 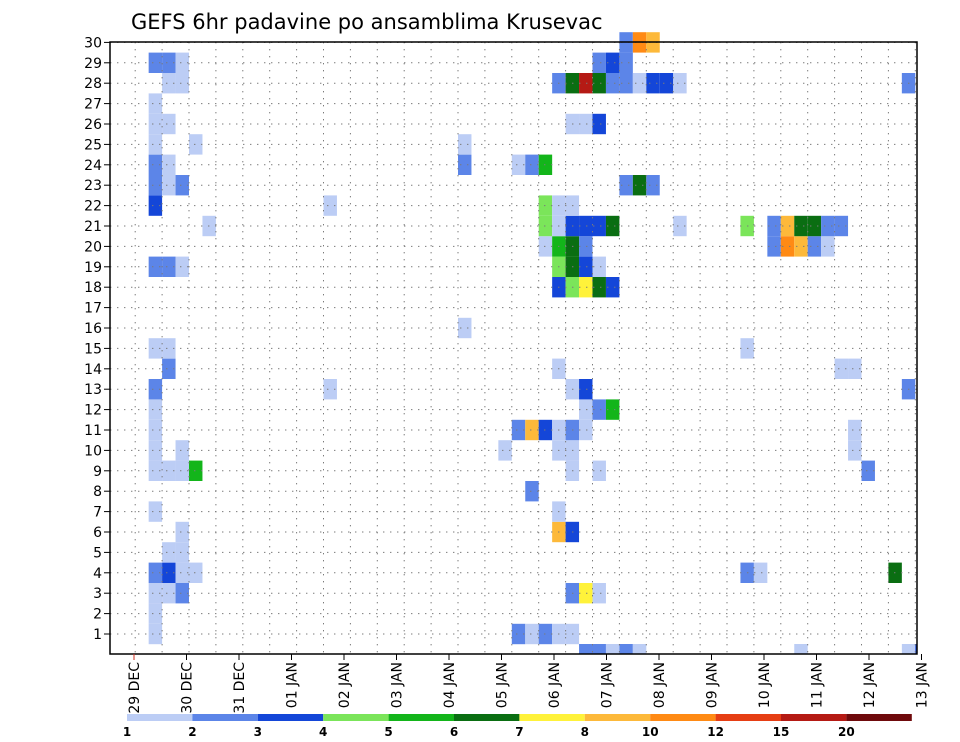 What do you see at coordinates (93, 166) in the screenshot?
I see `y-tick-label: 24` at bounding box center [93, 166].